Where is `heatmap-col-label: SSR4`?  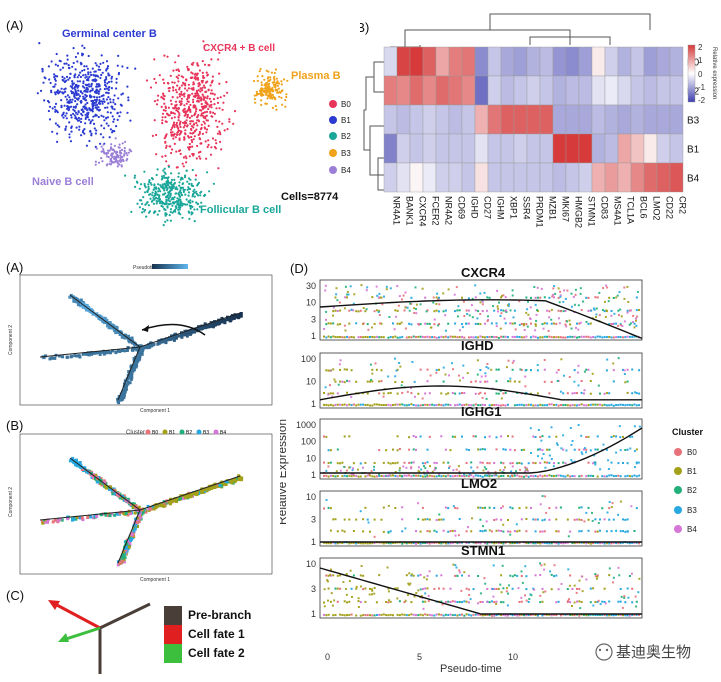
heatmap-col-label: SSR4 is located at coordinates (527, 208).